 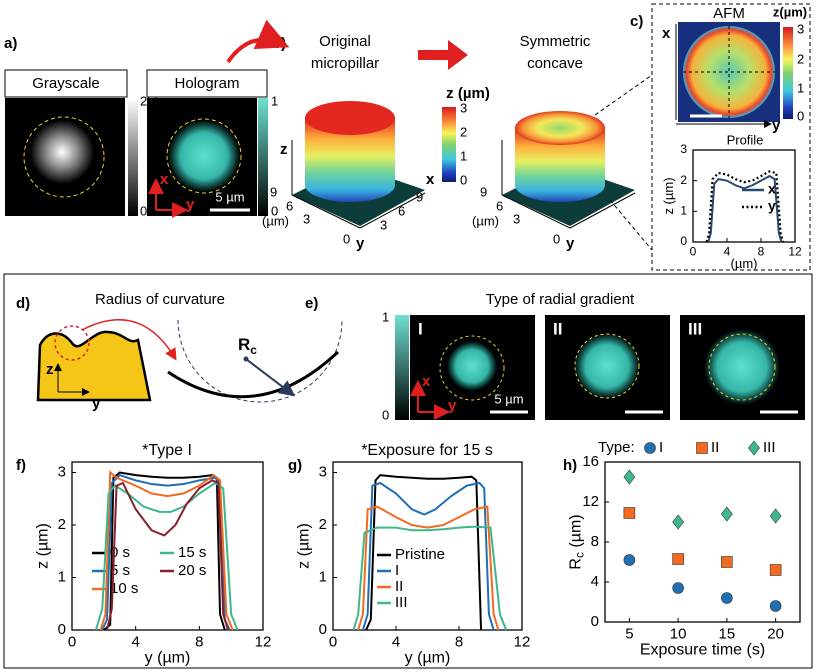 I want to click on x-axis-label: (µm), so click(x=744, y=263).